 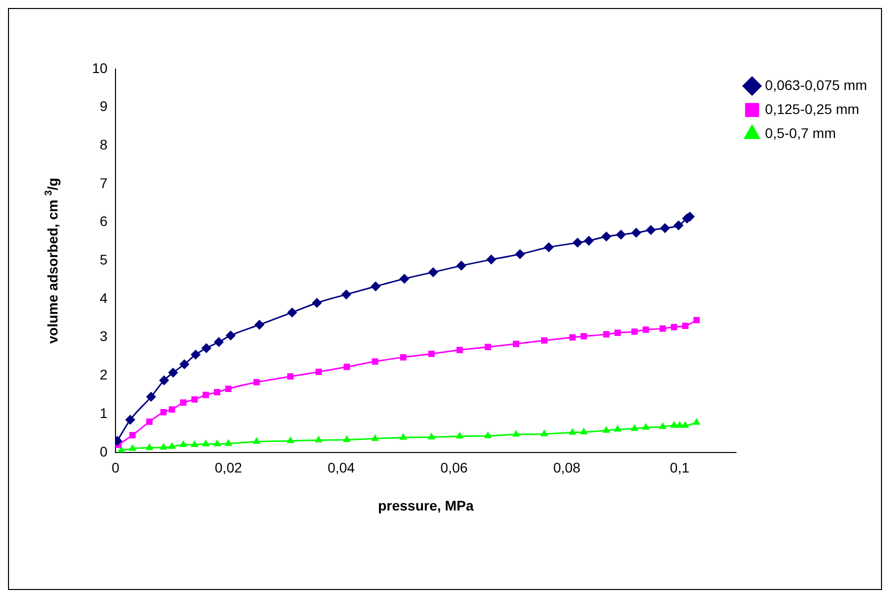 I want to click on legend-label: 0,5-0,7 mm, so click(x=800, y=132).